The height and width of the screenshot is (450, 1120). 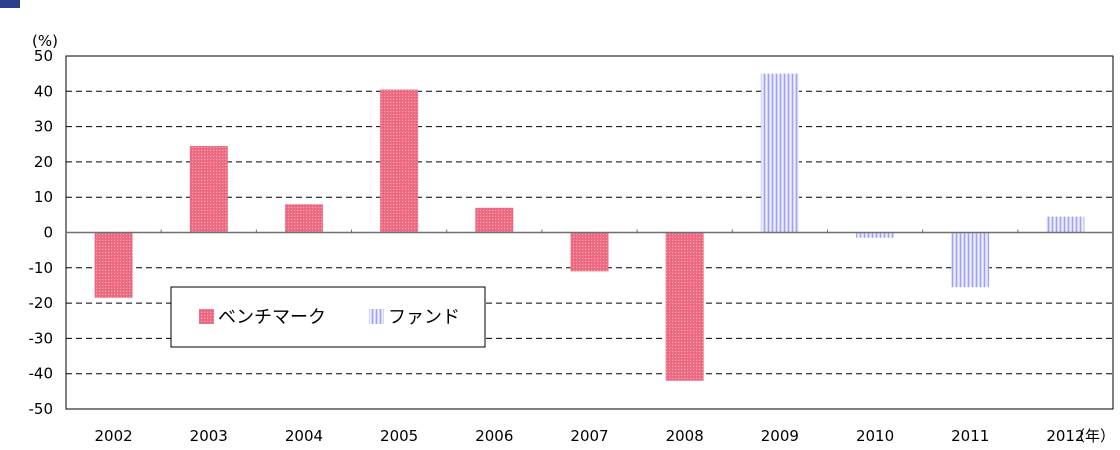 I want to click on x-tick-label: 2008, so click(x=685, y=436).